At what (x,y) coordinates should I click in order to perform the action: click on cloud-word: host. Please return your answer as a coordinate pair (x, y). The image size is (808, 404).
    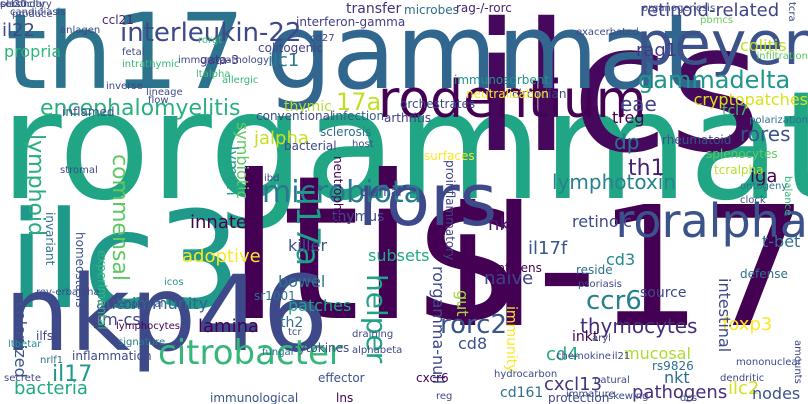
    Looking at the image, I should click on (363, 144).